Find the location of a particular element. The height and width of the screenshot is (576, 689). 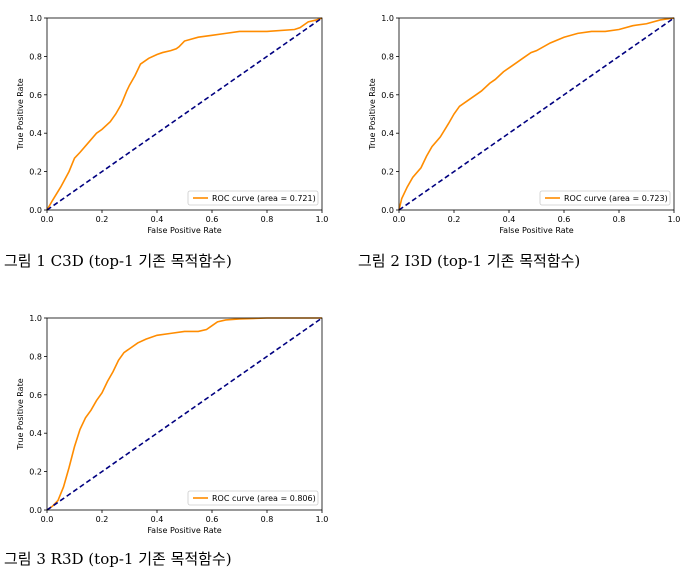

legend-label: ROC curve (area = 0.806) is located at coordinates (264, 498).